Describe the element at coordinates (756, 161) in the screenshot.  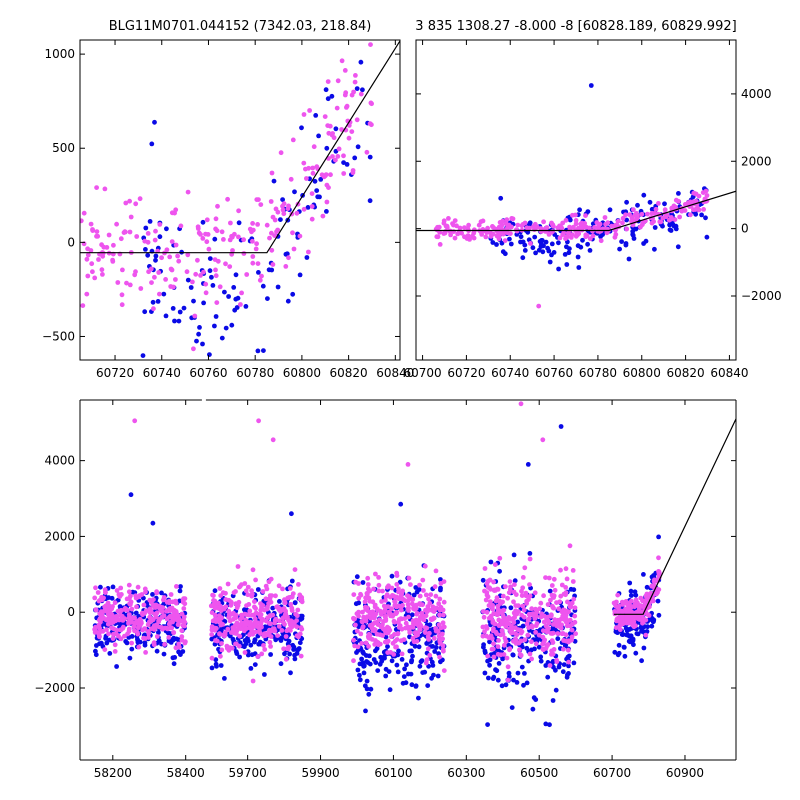
I see `y-tick-label: 2000` at that location.